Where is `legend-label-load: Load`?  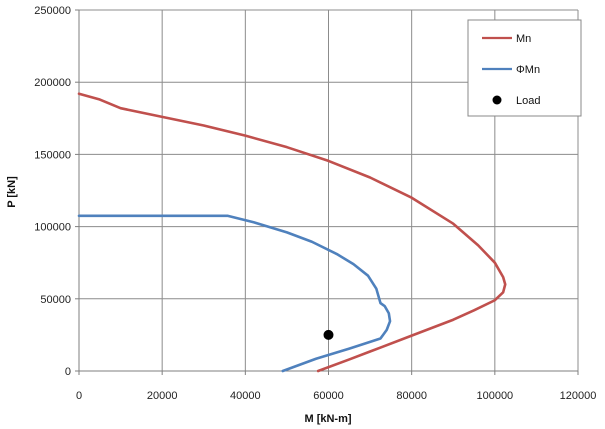
legend-label-load: Load is located at coordinates (528, 101).